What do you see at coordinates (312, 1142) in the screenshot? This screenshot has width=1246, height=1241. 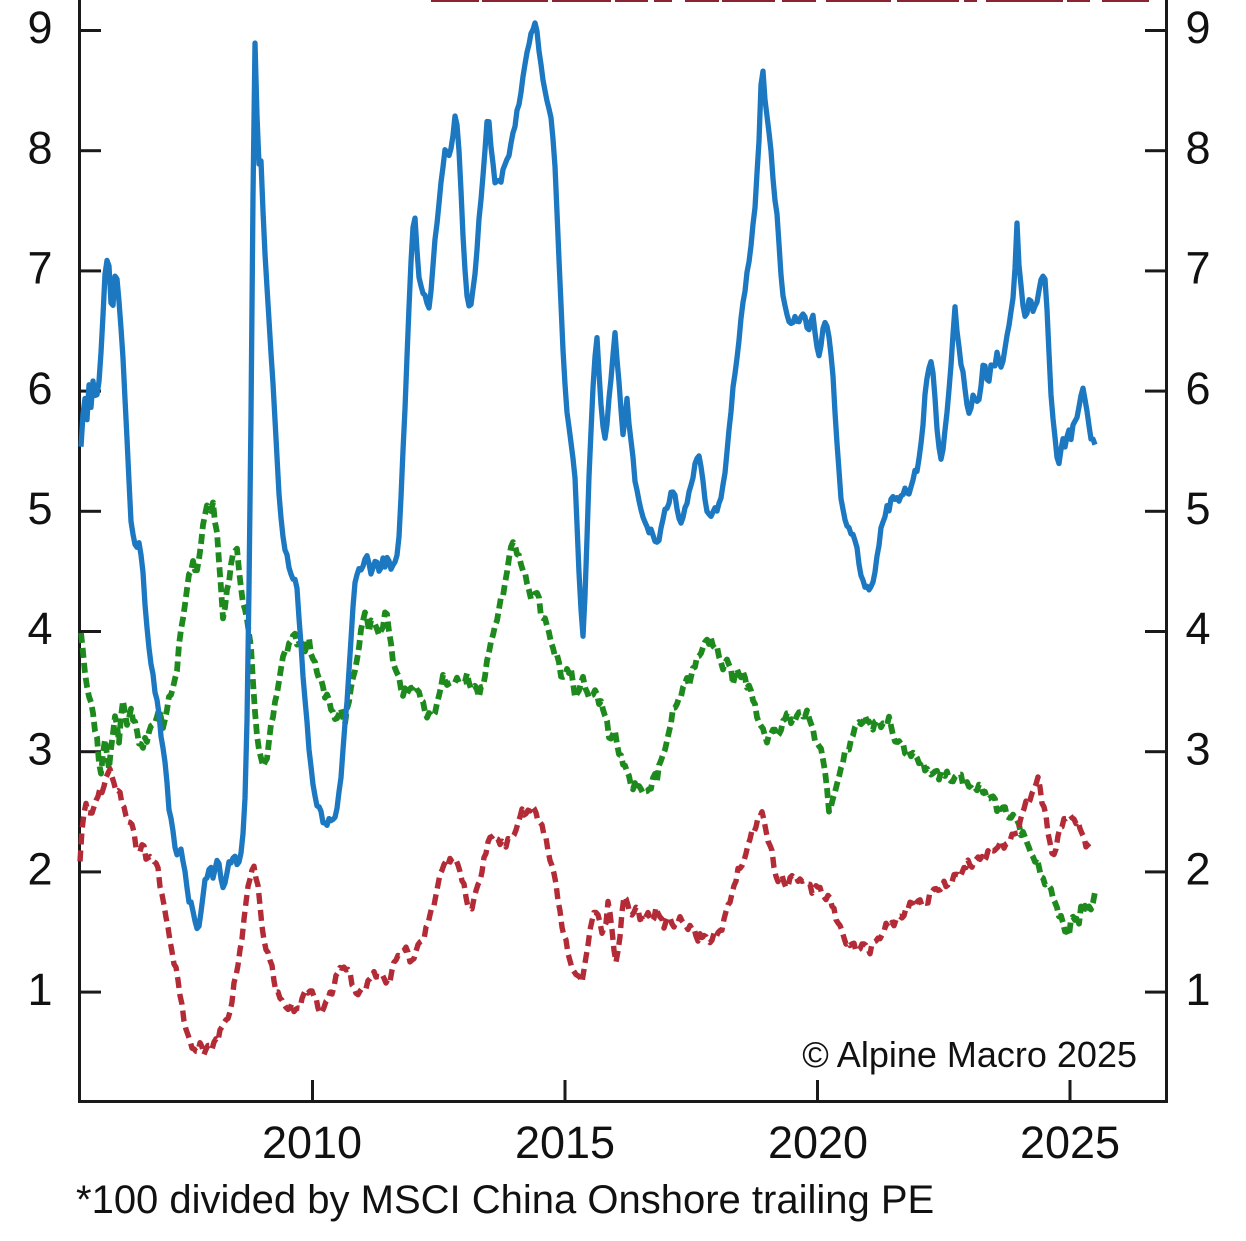 I see `svg-text: 2010` at bounding box center [312, 1142].